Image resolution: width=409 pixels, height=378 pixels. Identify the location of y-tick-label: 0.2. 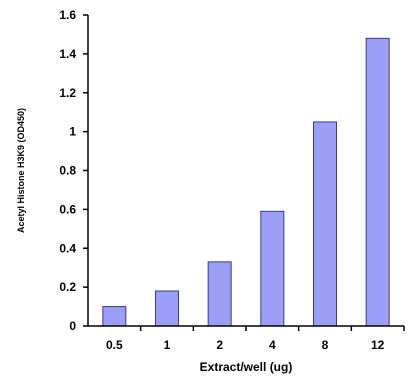
(67, 287).